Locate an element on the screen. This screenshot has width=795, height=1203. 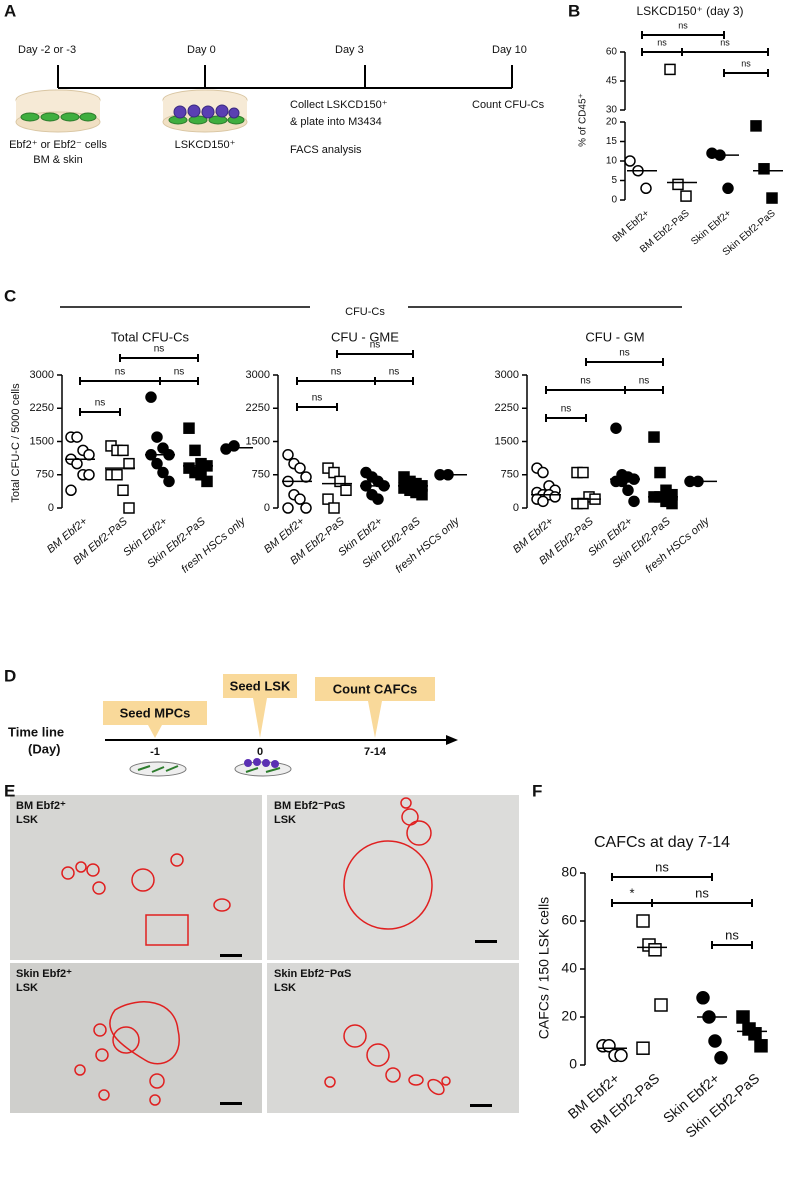
significance-label: * is located at coordinates (631, 892).